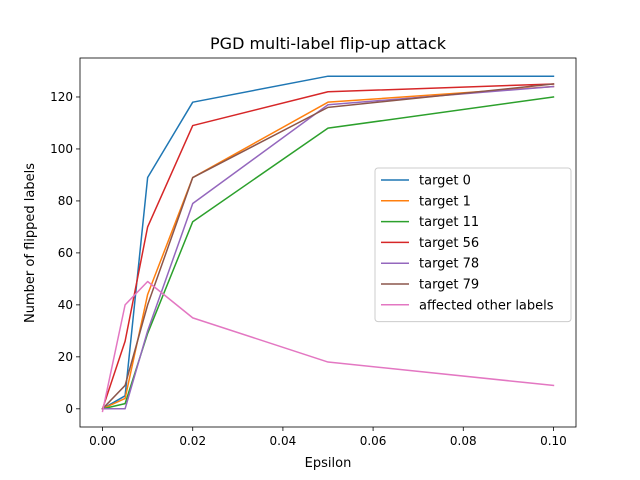 This screenshot has height=480, width=640. Describe the element at coordinates (65, 305) in the screenshot. I see `y-tick-label: 40` at that location.